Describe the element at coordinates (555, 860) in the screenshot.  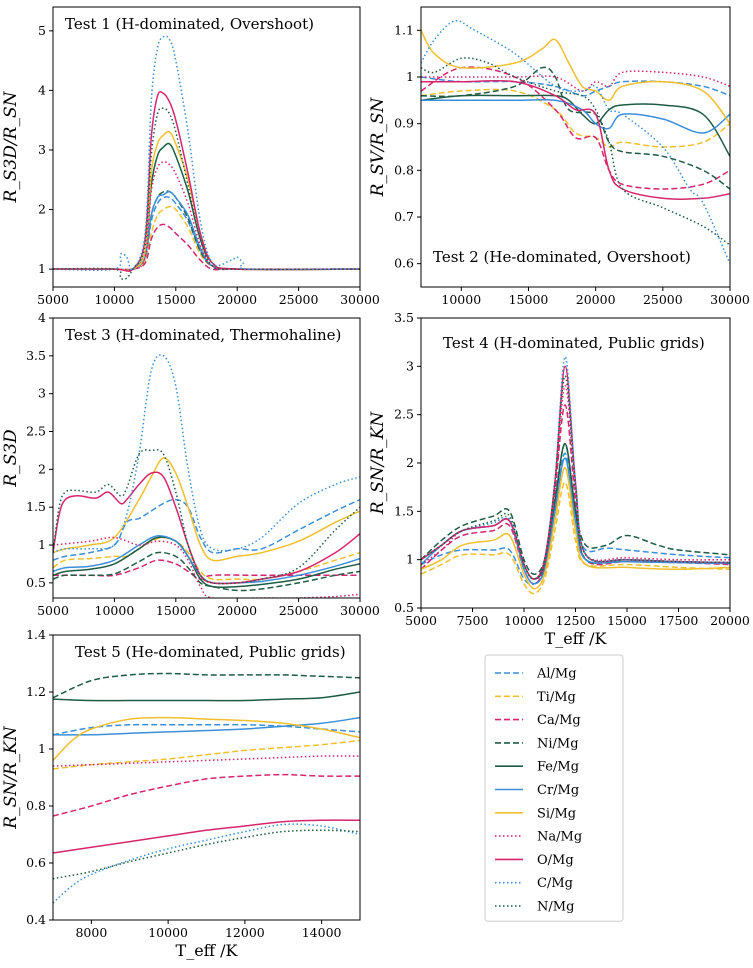
I see `legend-label: O/Mg` at that location.